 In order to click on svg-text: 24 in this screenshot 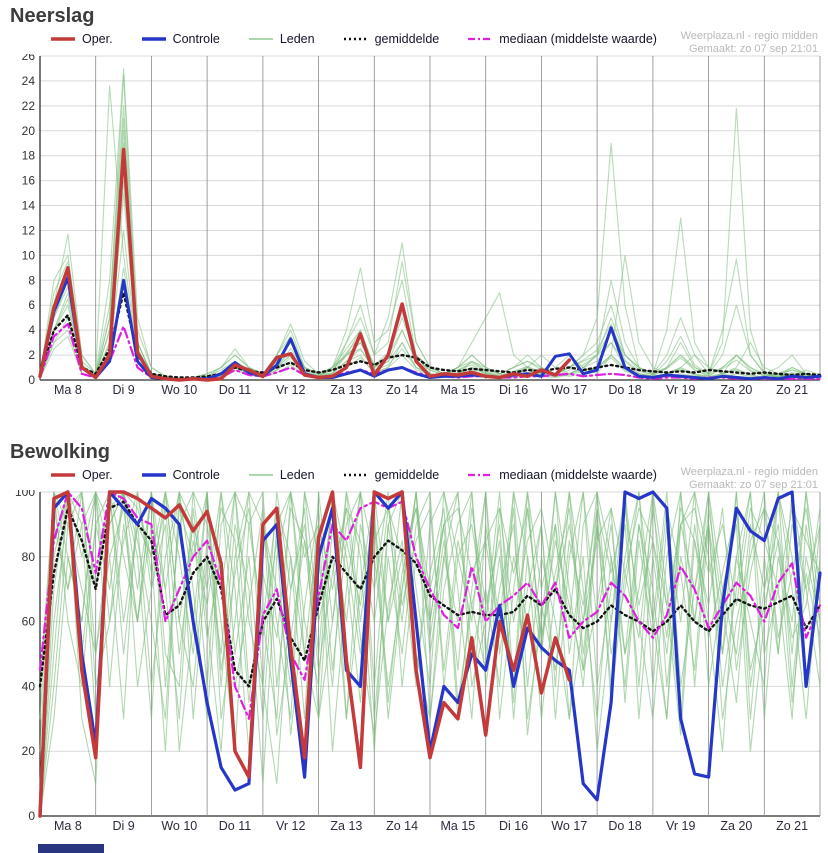, I will do `click(29, 81)`.